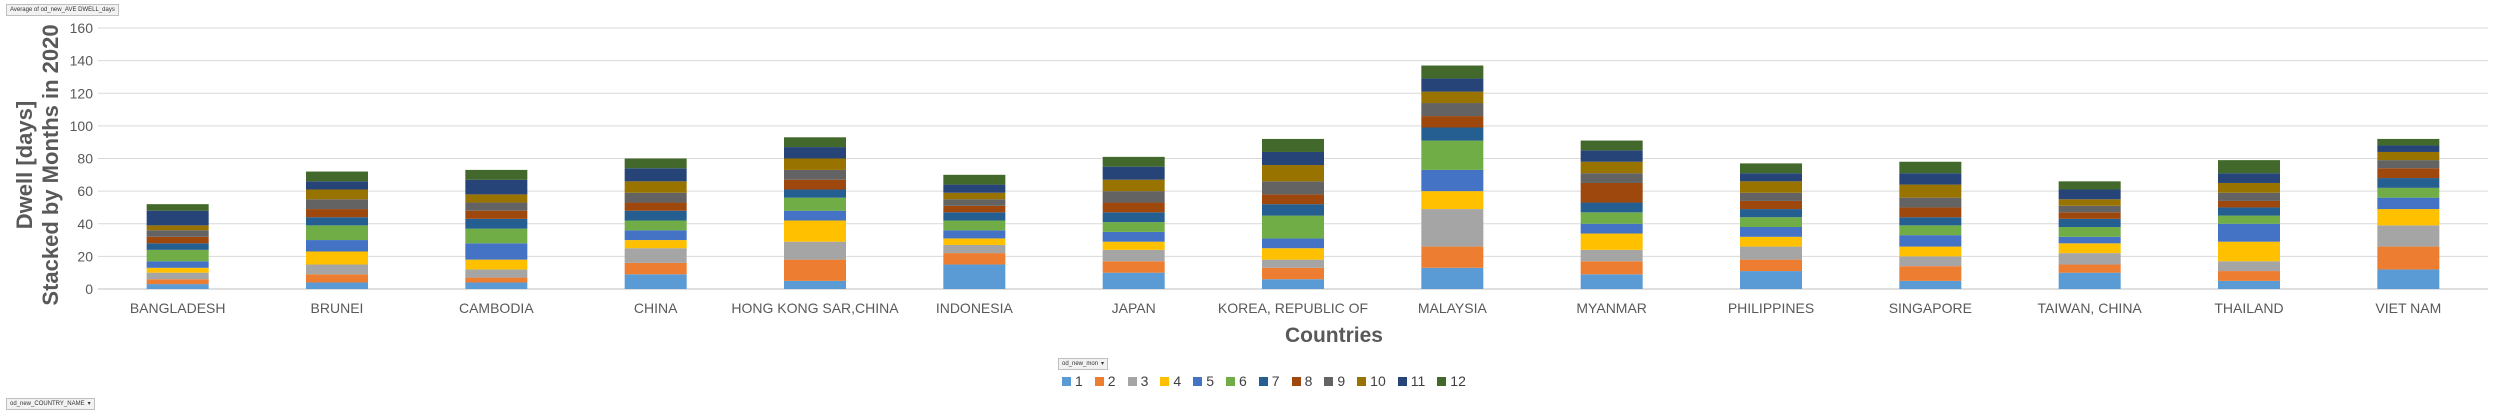 This screenshot has height=413, width=2500. Describe the element at coordinates (1170, 381) in the screenshot. I see `legend-item: 4` at that location.